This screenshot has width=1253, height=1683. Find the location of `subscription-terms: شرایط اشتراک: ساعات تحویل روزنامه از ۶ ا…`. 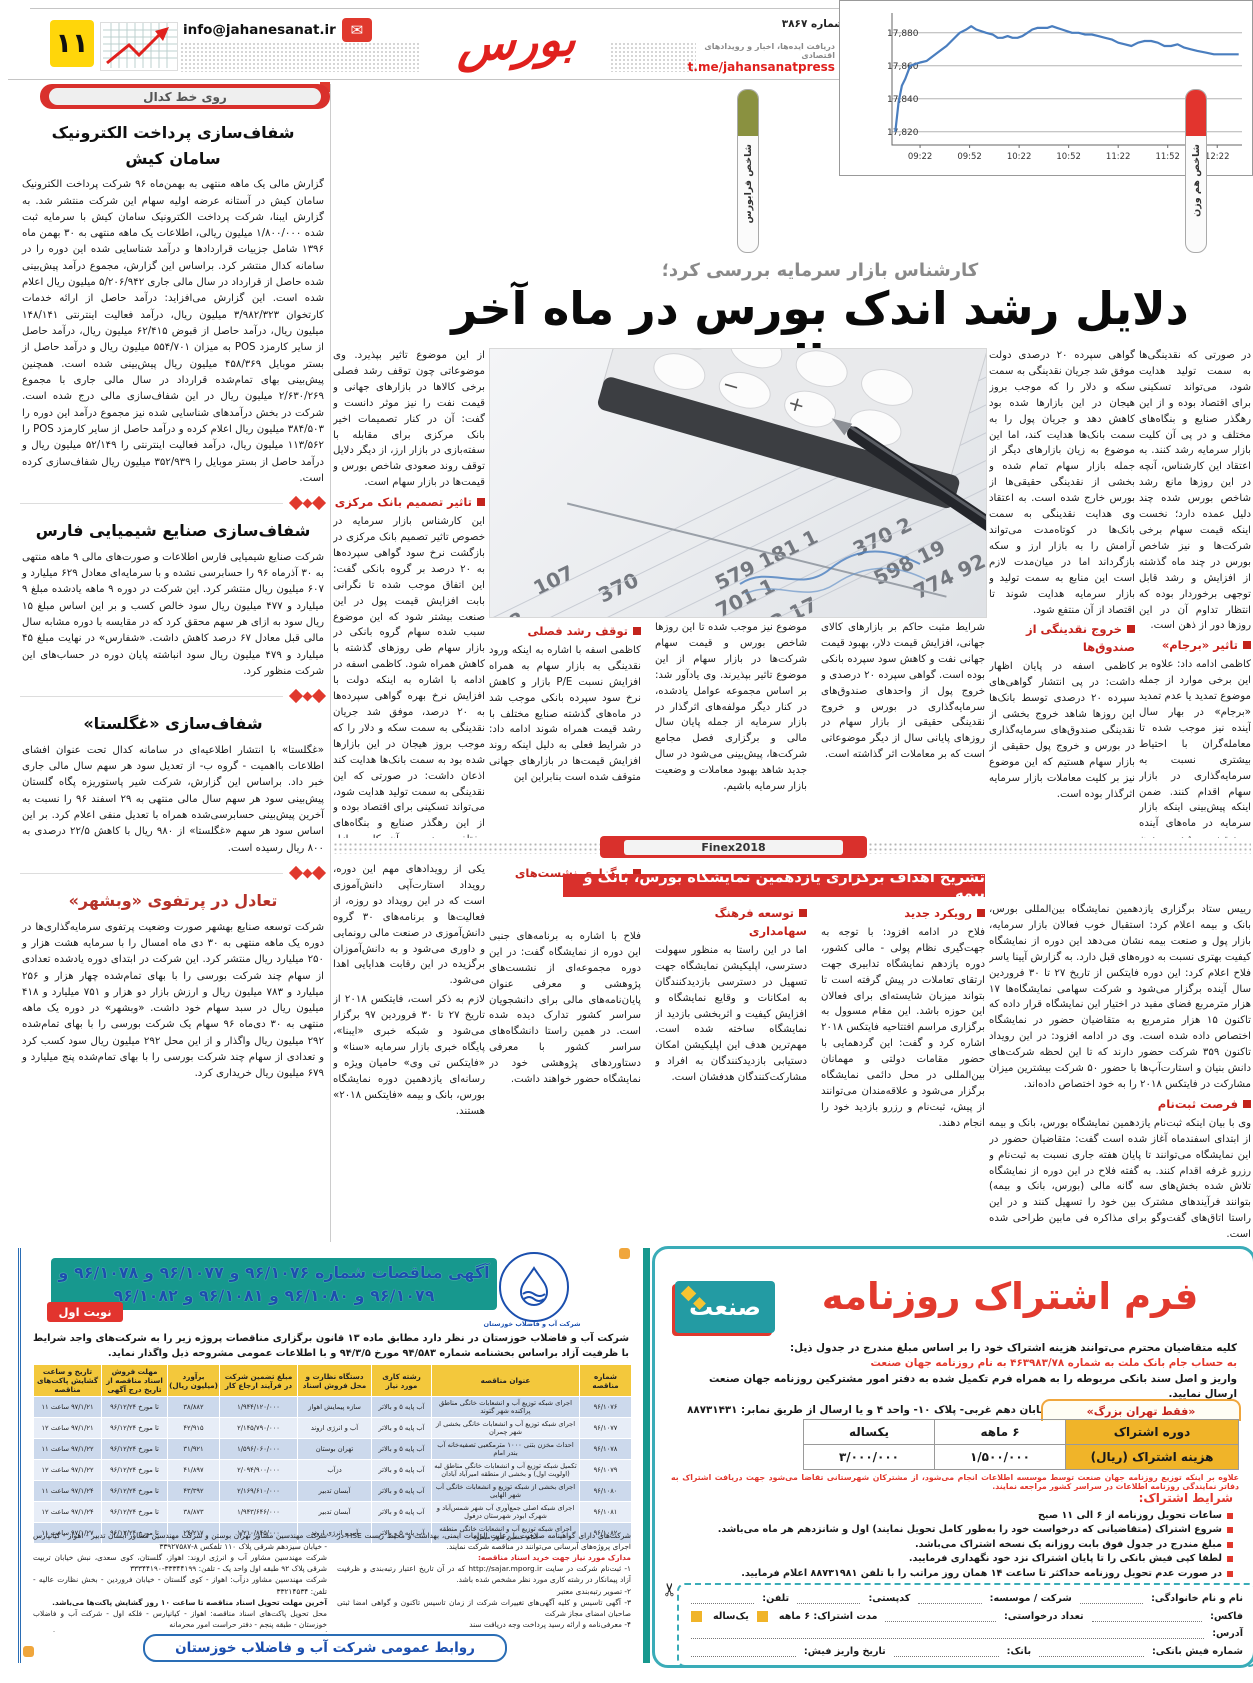

subscription-terms: شرایط اشتراک: ساعات تحویل روزنامه از ۶ ا… is located at coordinates (955, 1535).